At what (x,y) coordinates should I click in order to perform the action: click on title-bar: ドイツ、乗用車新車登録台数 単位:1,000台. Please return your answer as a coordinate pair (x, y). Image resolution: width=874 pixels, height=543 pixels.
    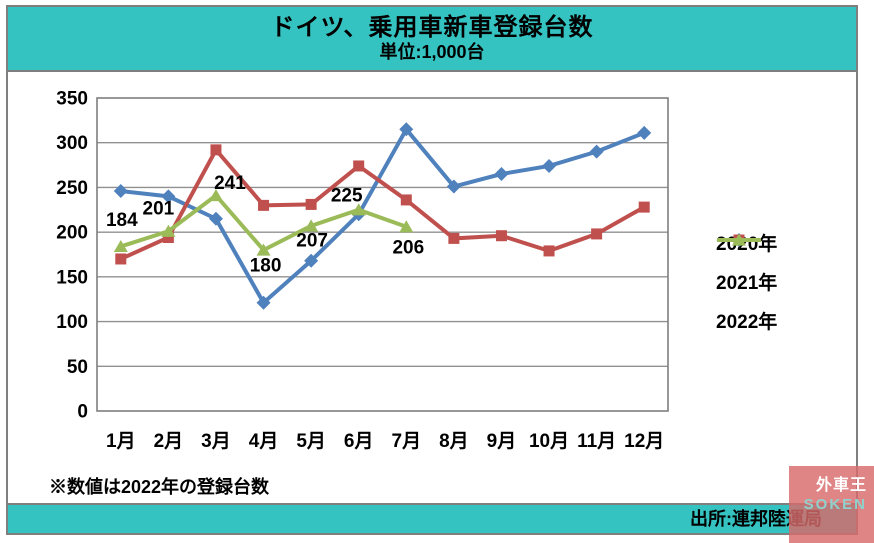
    Looking at the image, I should click on (432, 39).